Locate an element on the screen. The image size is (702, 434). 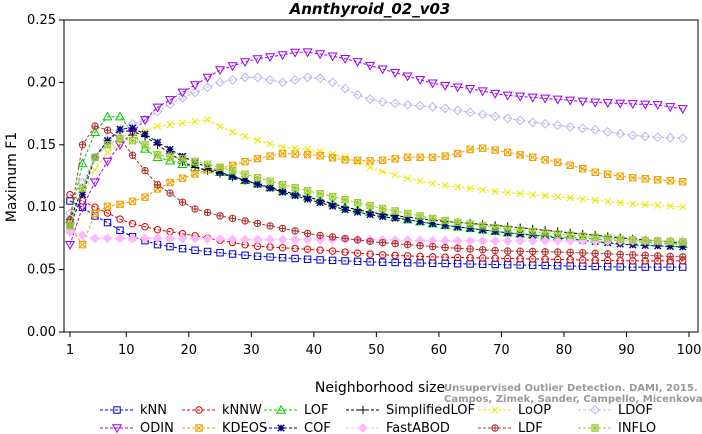
legend-item-ldf: LDF is located at coordinates (510, 427).